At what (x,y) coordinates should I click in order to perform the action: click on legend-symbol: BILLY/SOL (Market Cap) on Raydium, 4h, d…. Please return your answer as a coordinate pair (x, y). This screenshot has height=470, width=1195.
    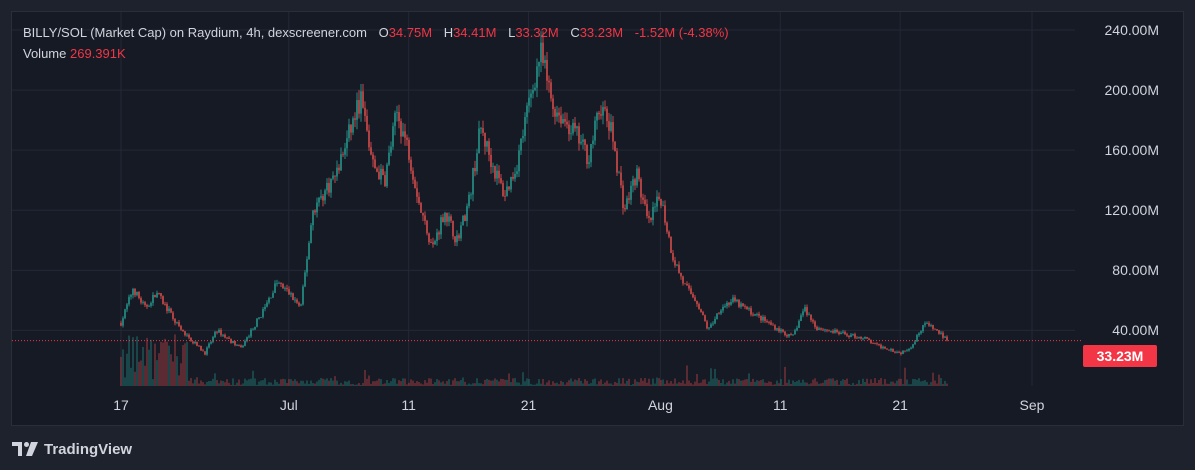
    Looking at the image, I should click on (195, 32).